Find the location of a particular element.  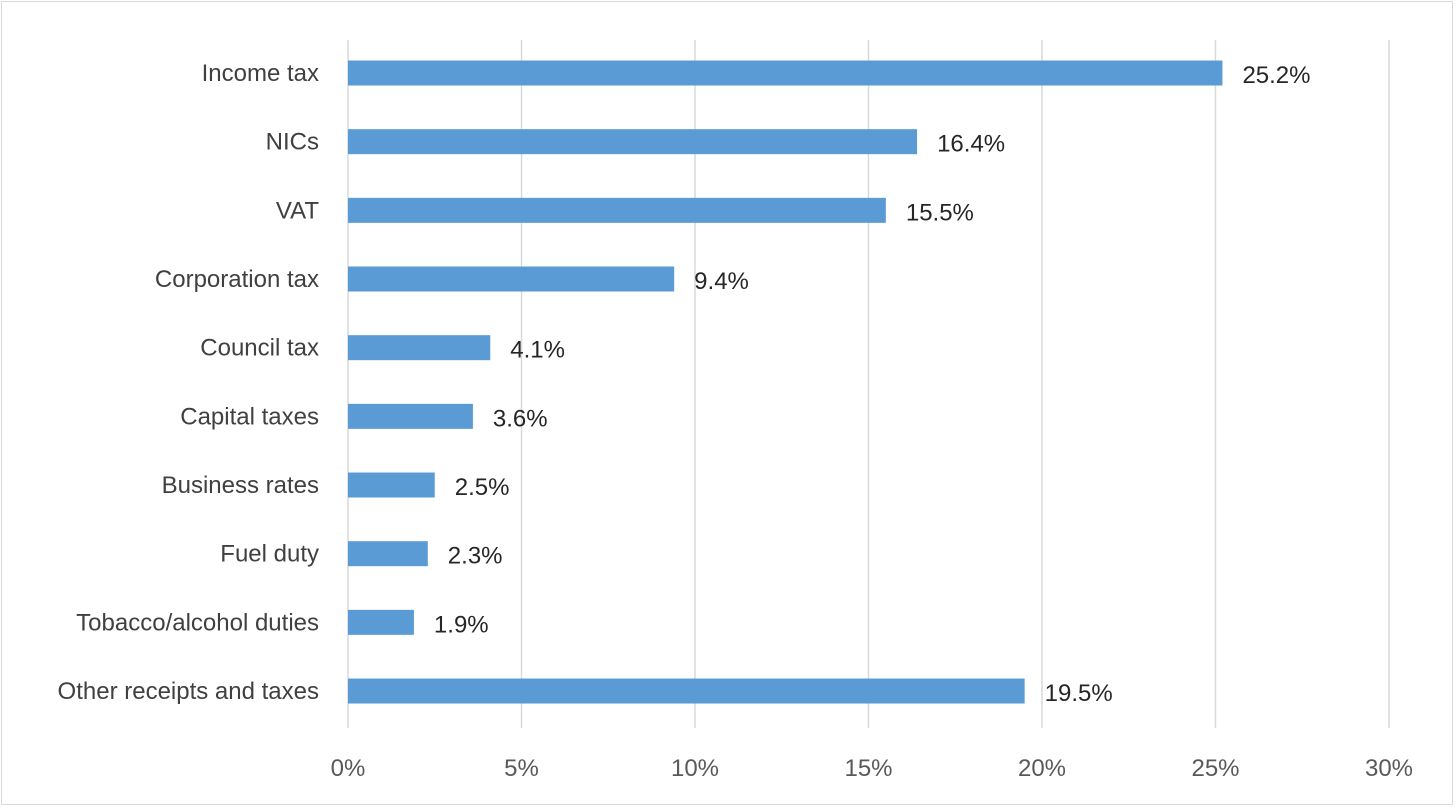

x-axis-tick-labels: 0% 5% 10% 15% 20% 25% 30% is located at coordinates (872, 768).